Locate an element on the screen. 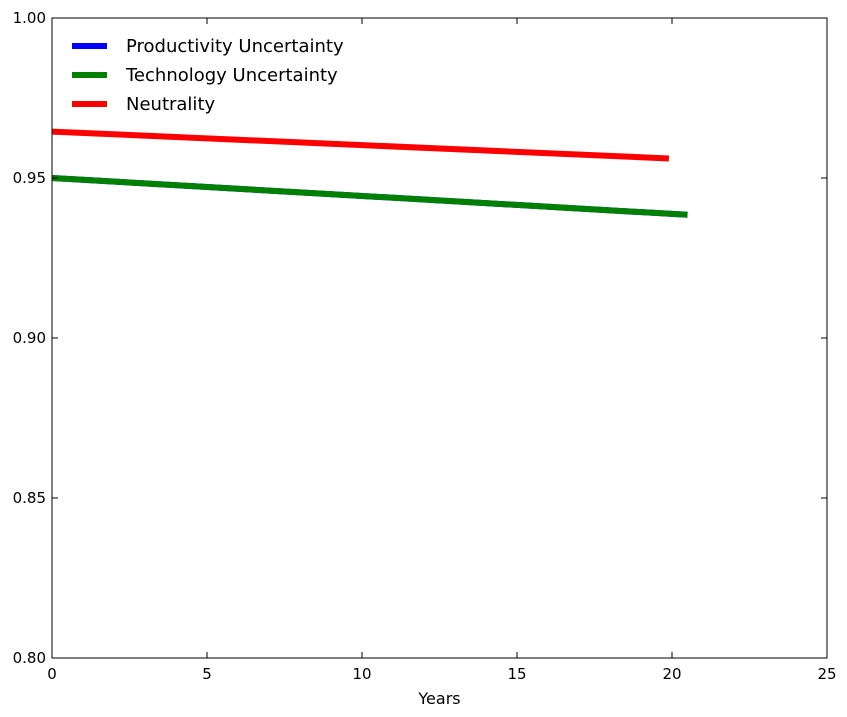  x-tick-label-20: 20 is located at coordinates (671, 674).